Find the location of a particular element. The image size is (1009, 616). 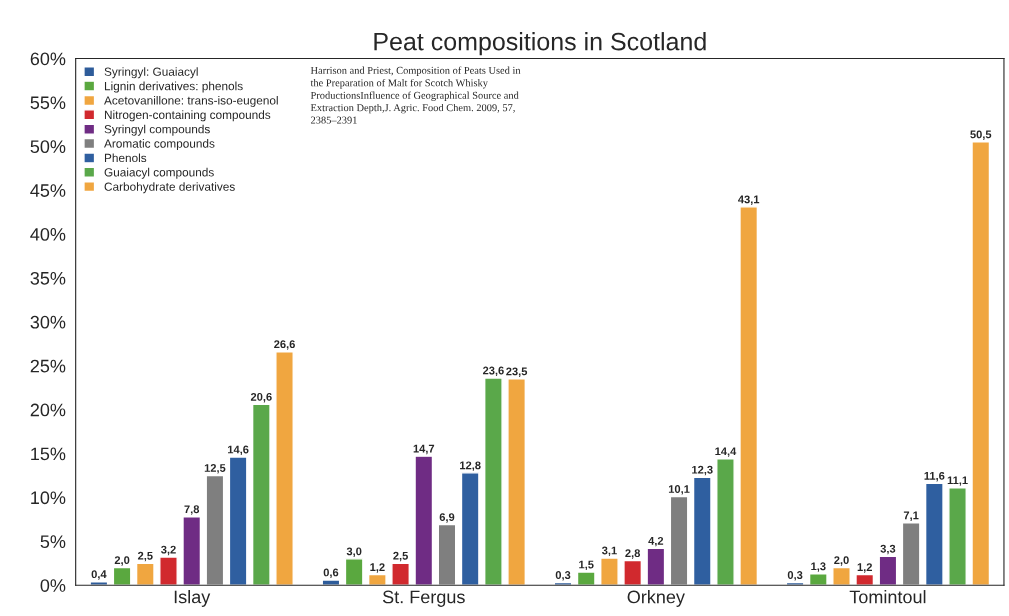

legend-label: Lignin derivatives: phenols is located at coordinates (173, 87).